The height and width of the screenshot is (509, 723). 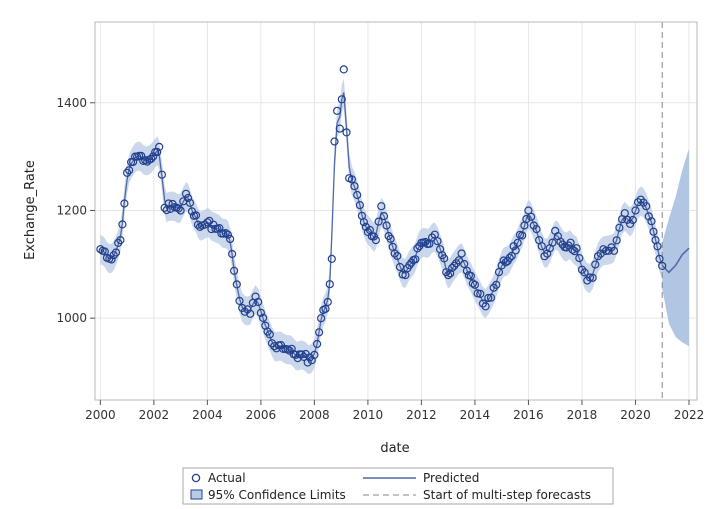 I want to click on x-tick-label: 2018, so click(x=582, y=415).